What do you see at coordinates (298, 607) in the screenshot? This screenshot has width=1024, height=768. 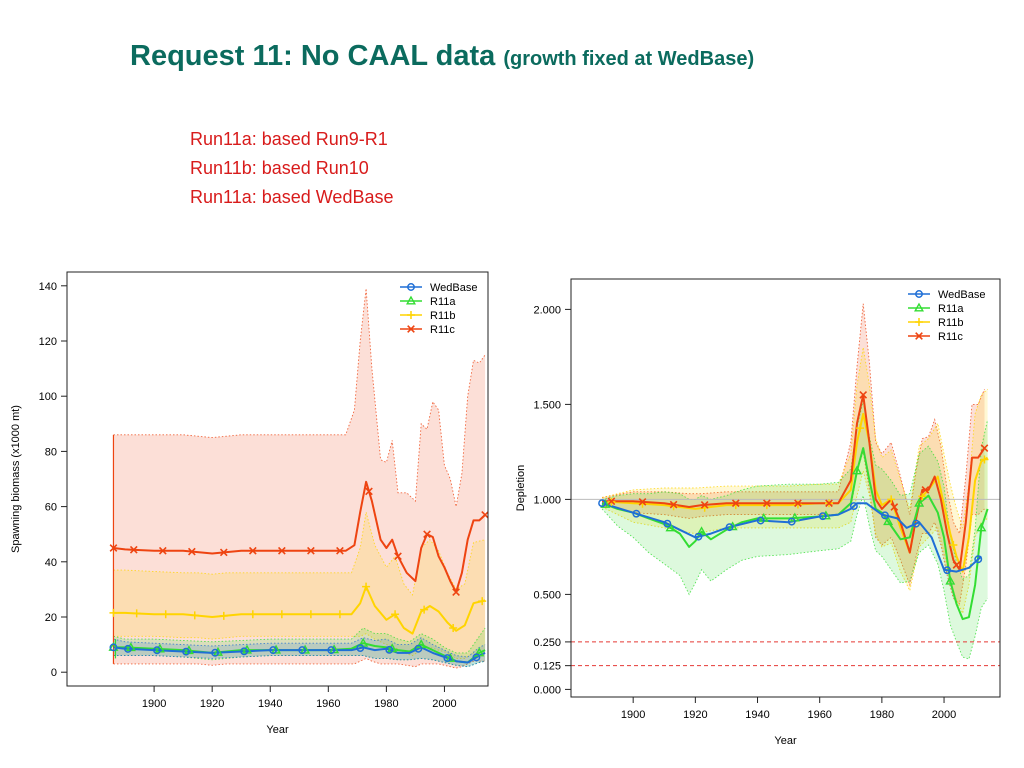 I see `r11b-markers` at bounding box center [298, 607].